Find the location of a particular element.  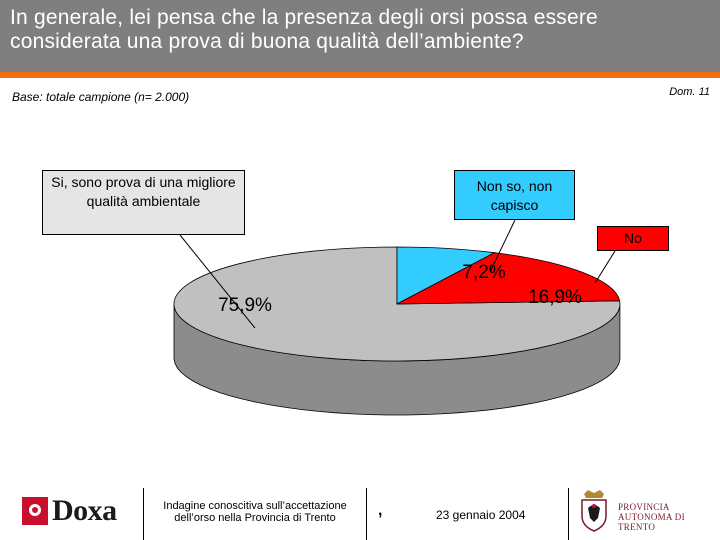

pie-slice-nonso is located at coordinates (446, 275).